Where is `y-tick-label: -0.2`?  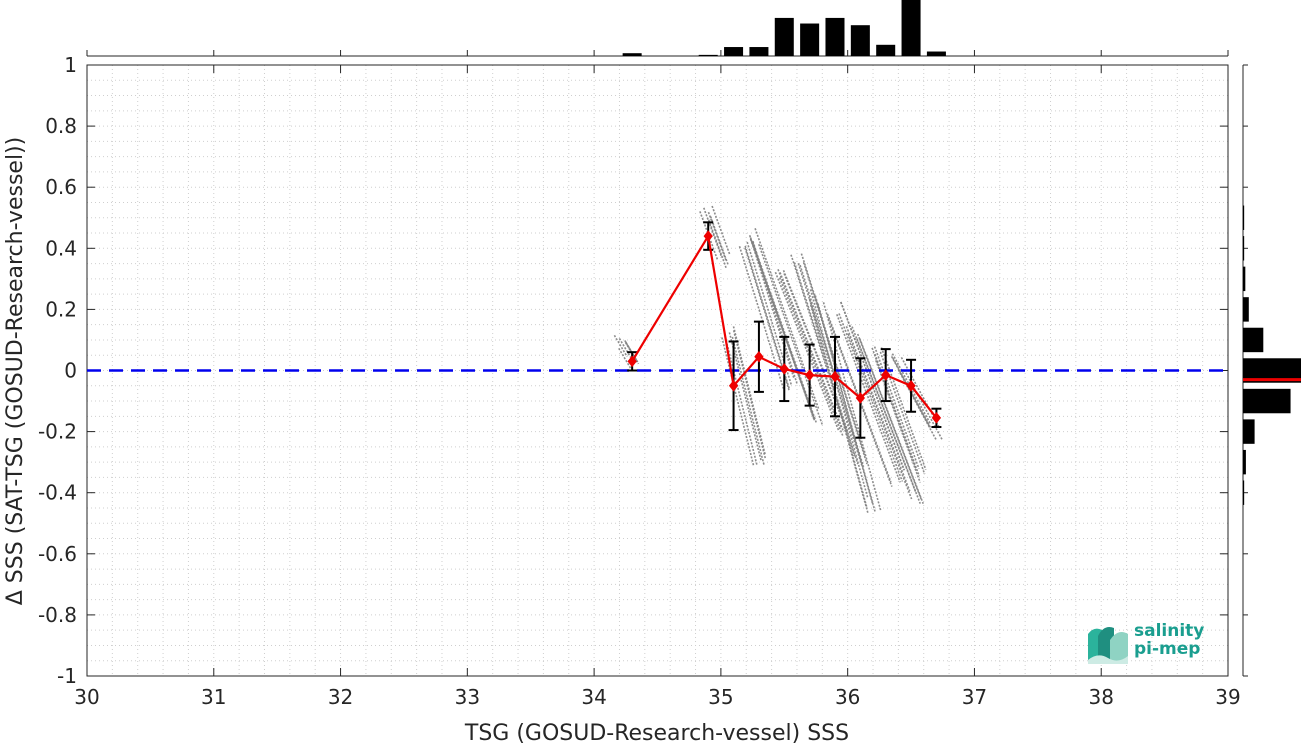
y-tick-label: -0.2 is located at coordinates (57, 432).